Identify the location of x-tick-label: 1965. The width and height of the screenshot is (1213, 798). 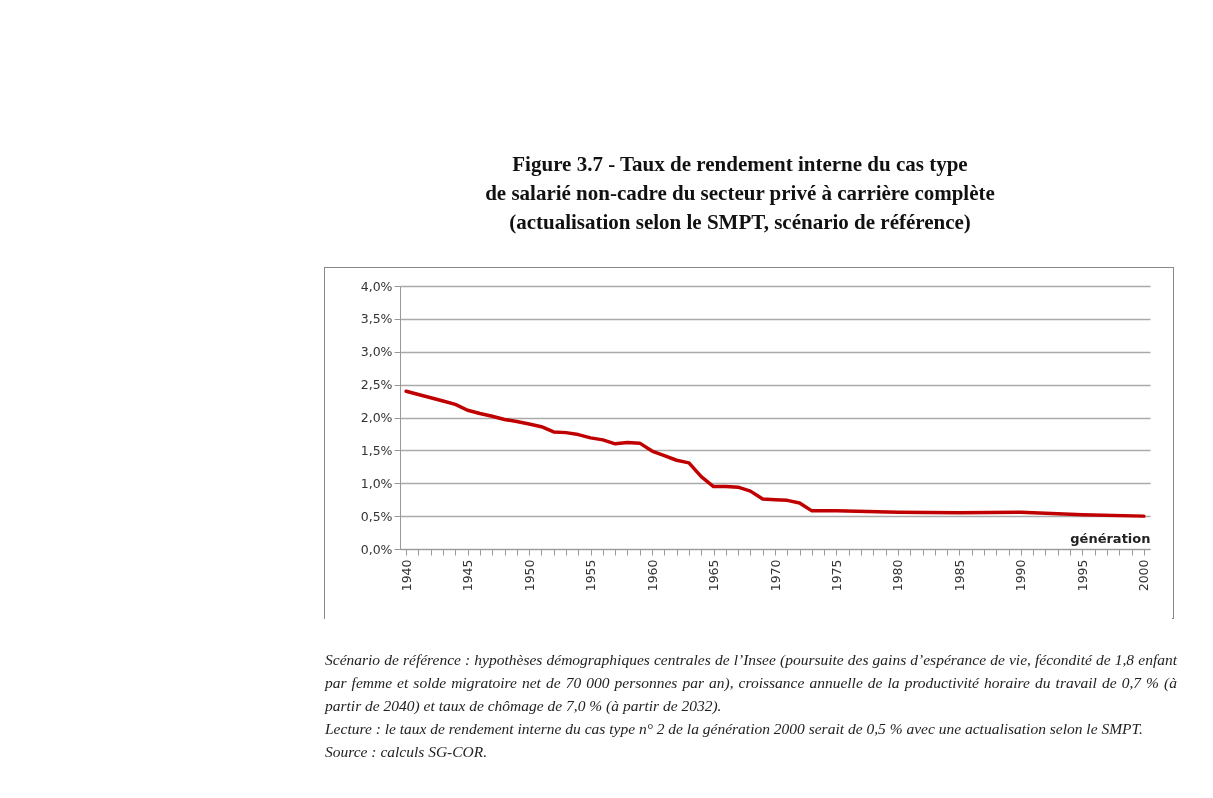
(714, 575).